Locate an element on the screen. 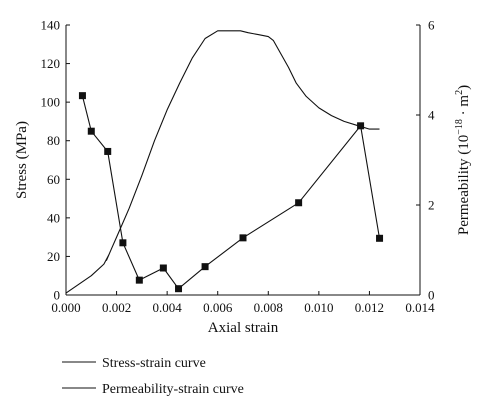  y-left-tick-label: 0 is located at coordinates (57, 295).